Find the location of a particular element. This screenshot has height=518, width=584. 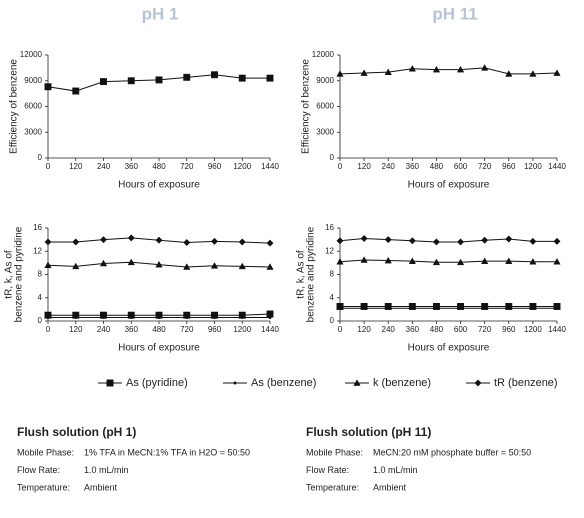

y-tick-label: 8 is located at coordinates (40, 274).